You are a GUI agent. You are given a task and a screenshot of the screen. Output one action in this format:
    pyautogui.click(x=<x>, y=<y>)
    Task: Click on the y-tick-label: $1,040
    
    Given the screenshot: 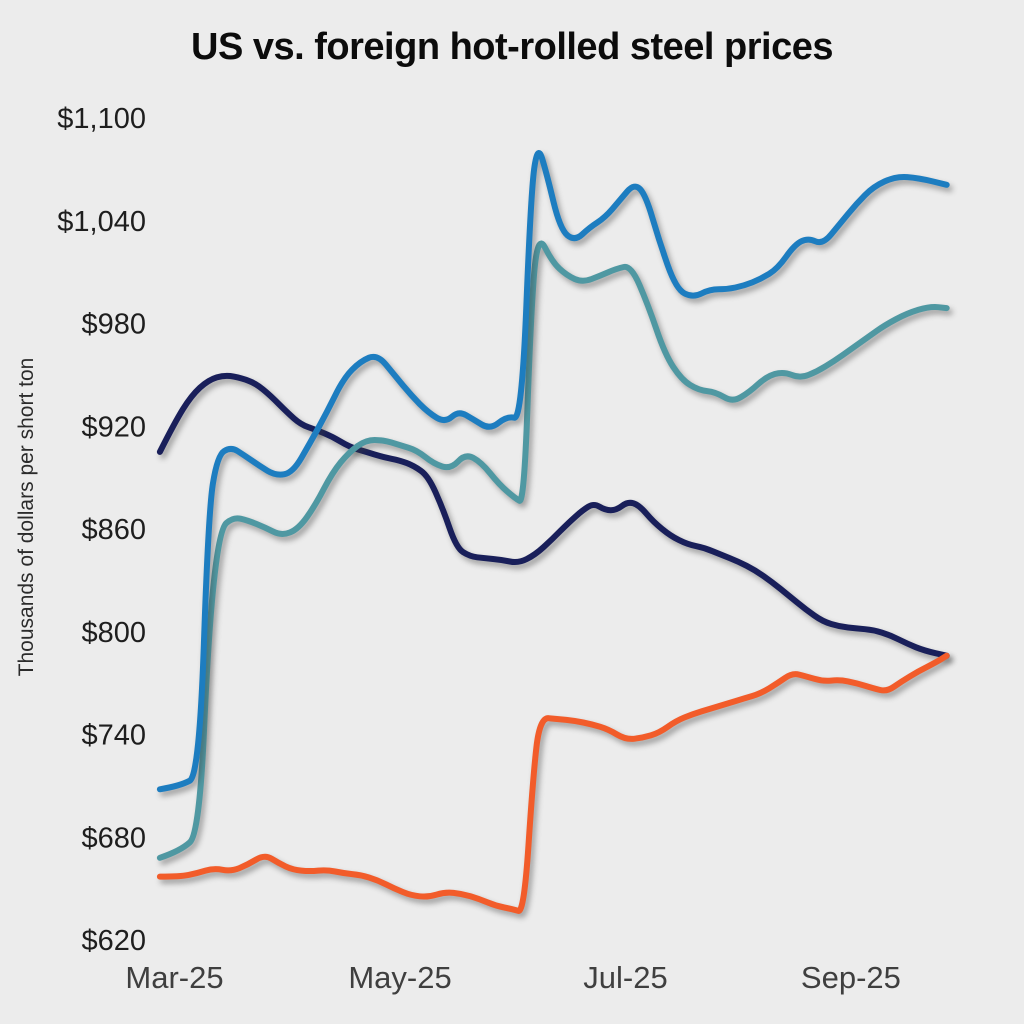 What is the action you would take?
    pyautogui.click(x=101, y=222)
    